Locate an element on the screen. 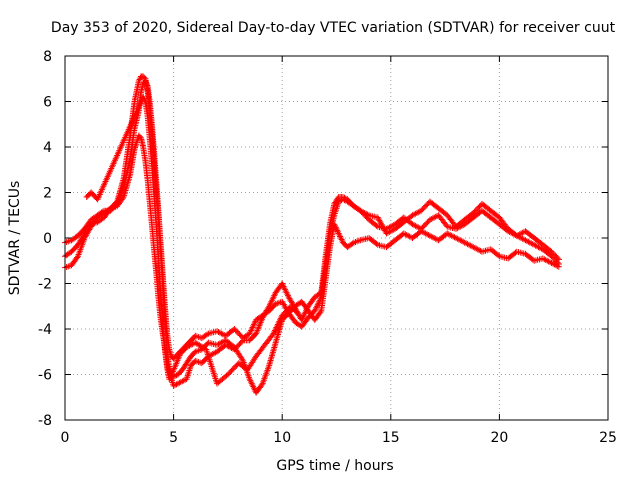 Image resolution: width=640 pixels, height=480 pixels. y-tick-label: -8 is located at coordinates (45, 421).